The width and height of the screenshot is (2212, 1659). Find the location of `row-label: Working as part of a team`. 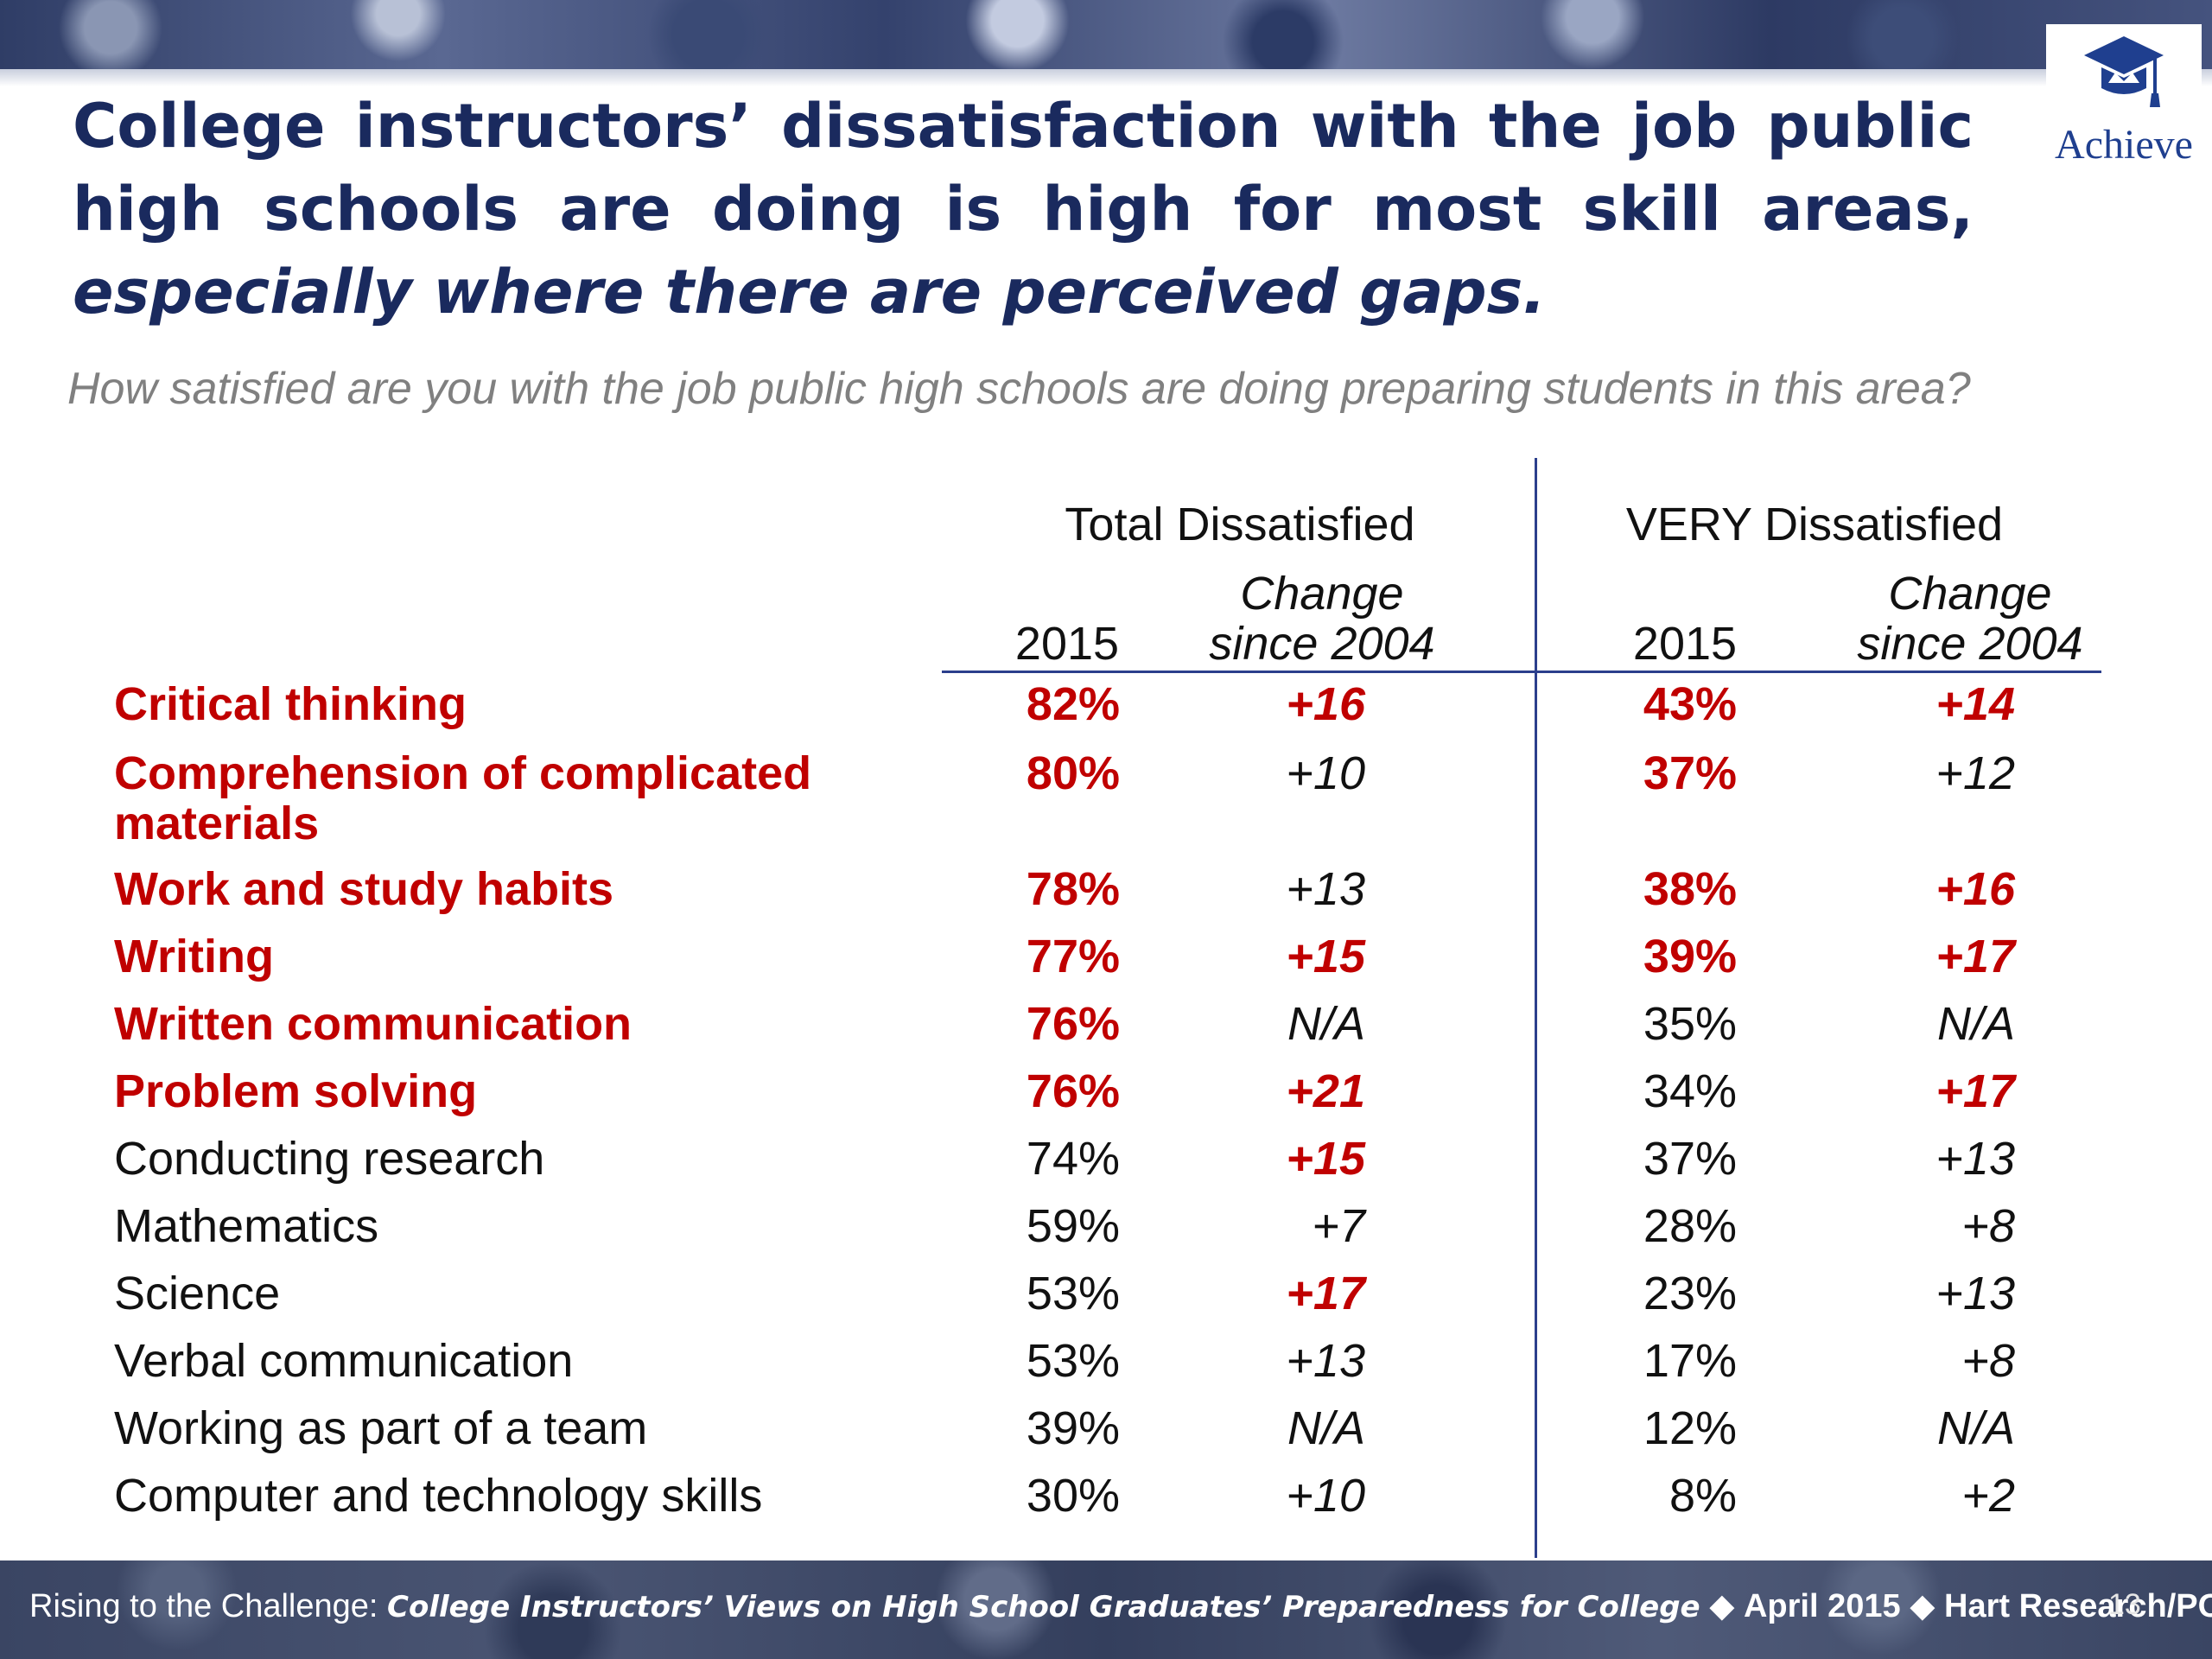

row-label: Working as part of a team is located at coordinates (381, 1428).